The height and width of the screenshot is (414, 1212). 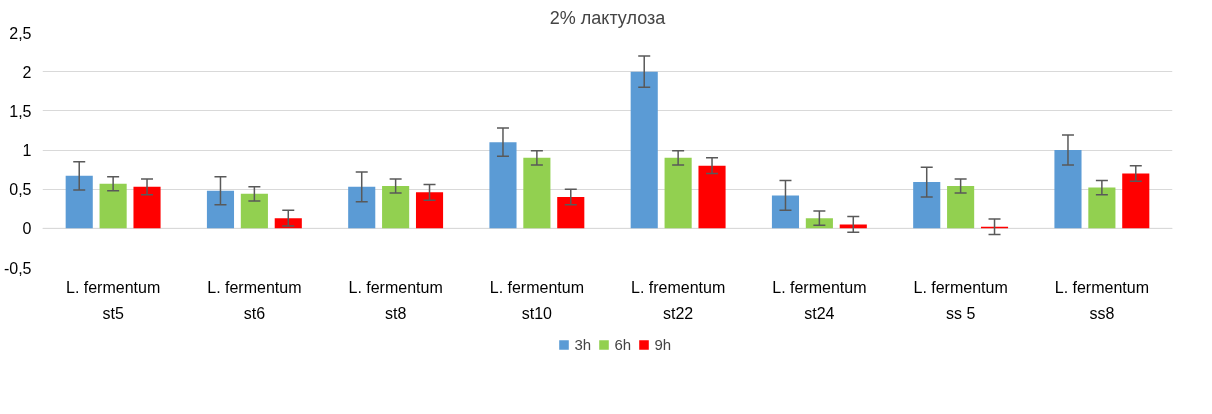 What do you see at coordinates (623, 344) in the screenshot?
I see `legend-label: 6h` at bounding box center [623, 344].